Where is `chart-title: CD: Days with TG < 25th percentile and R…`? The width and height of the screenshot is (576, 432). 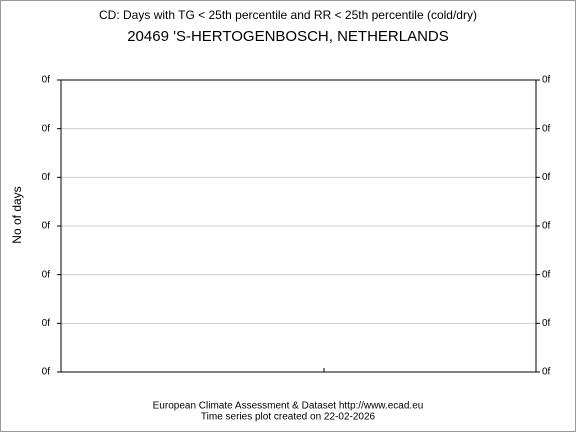
chart-title: CD: Days with TG < 25th percentile and R… is located at coordinates (288, 15).